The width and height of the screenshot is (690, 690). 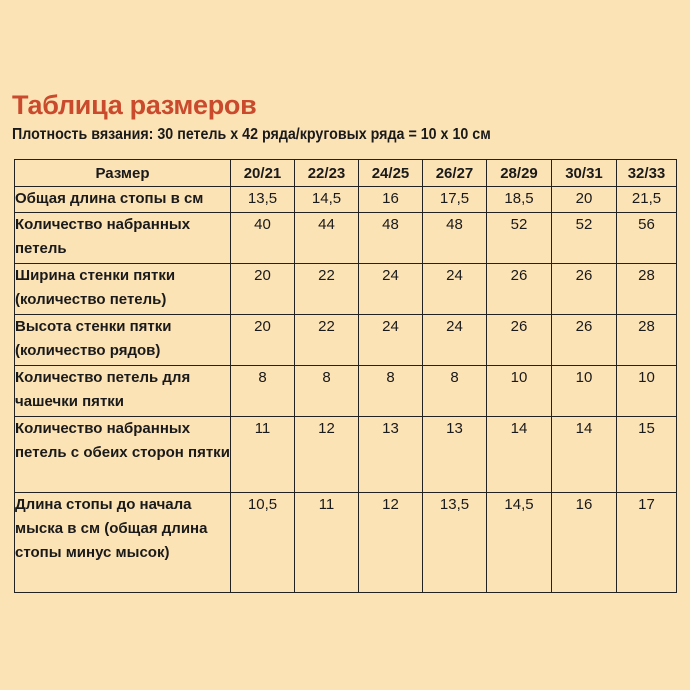 I want to click on page-title: Таблица размеров, so click(x=134, y=105).